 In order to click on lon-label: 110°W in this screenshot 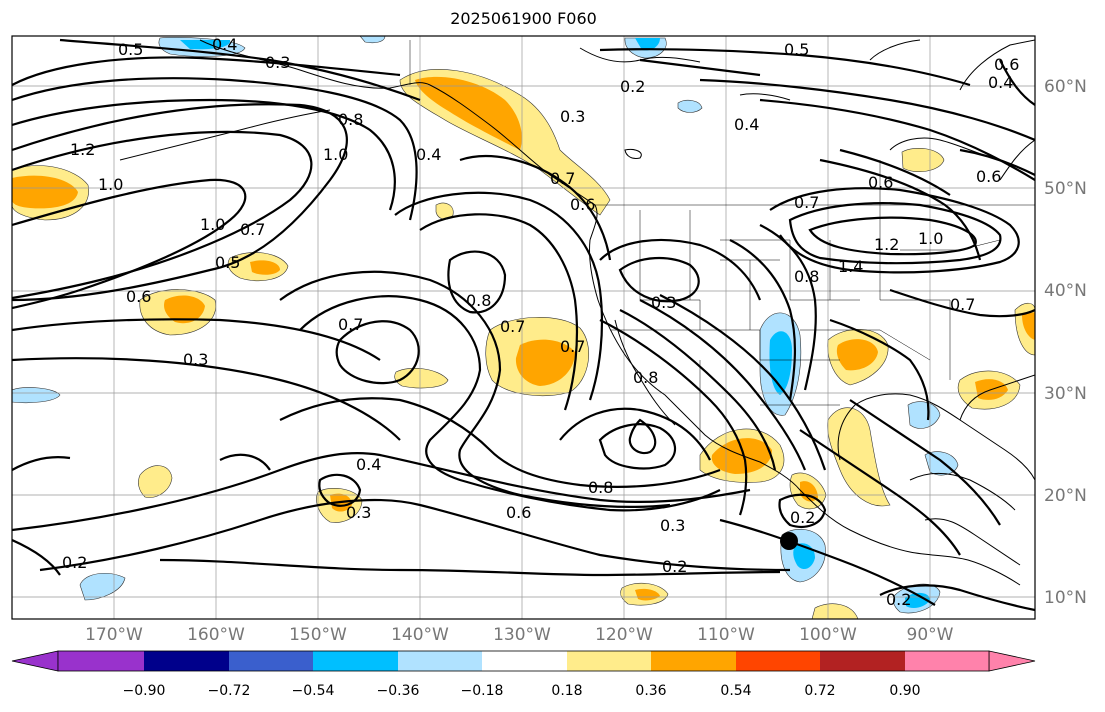, I will do `click(726, 635)`.